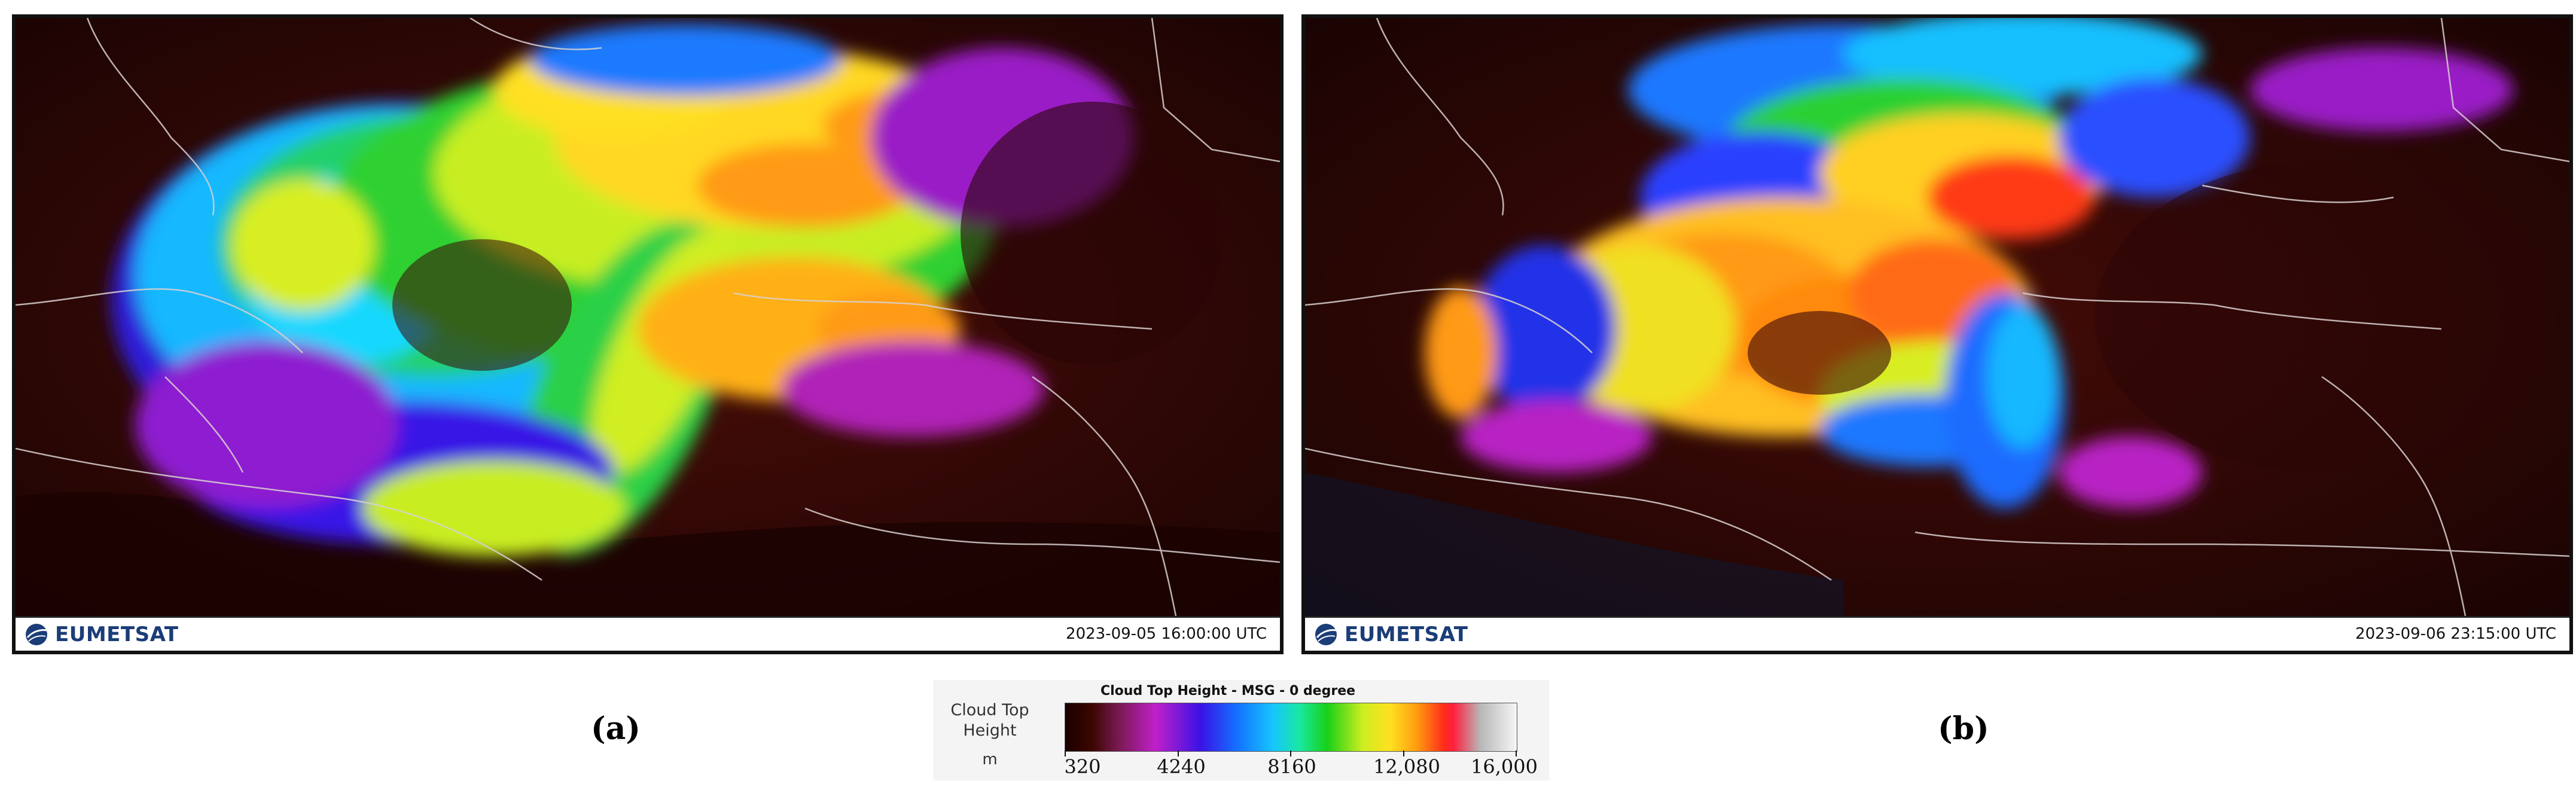 The height and width of the screenshot is (793, 2576). I want to click on colorbar-tick-label: 12,080, so click(1407, 766).